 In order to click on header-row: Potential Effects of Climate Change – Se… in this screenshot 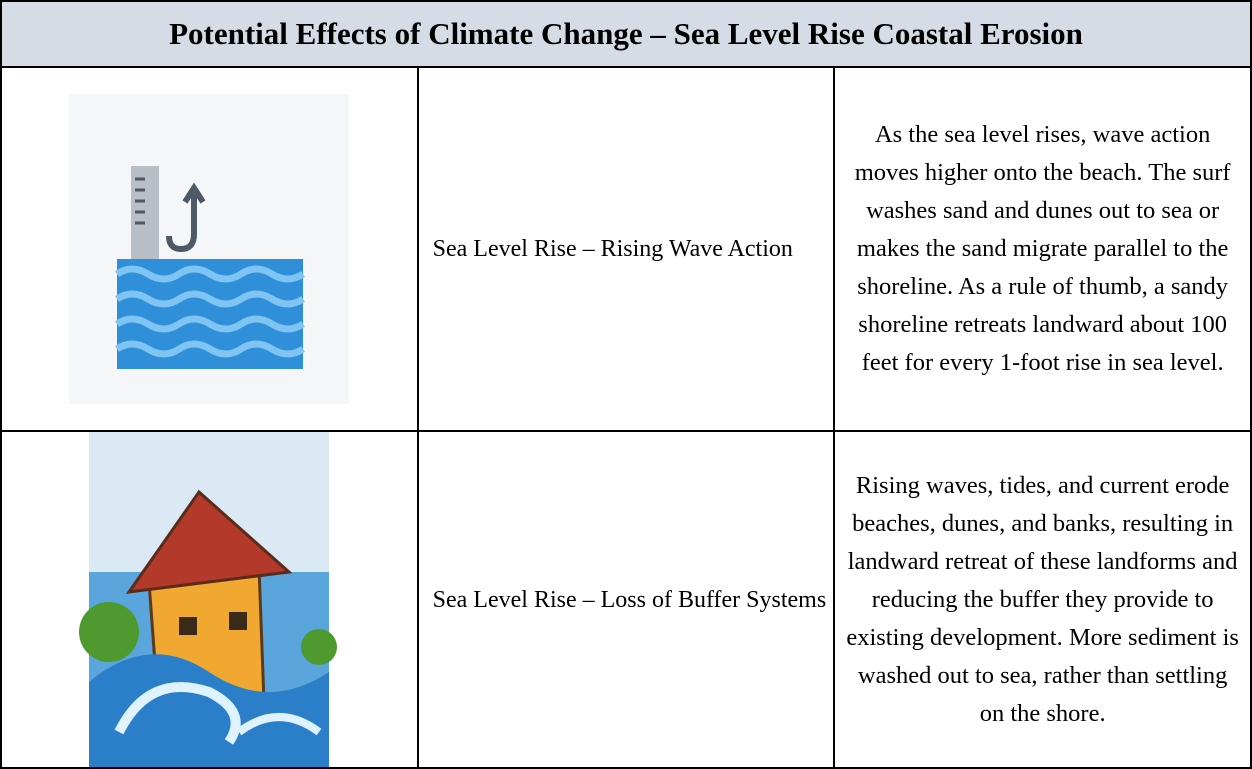, I will do `click(626, 34)`.